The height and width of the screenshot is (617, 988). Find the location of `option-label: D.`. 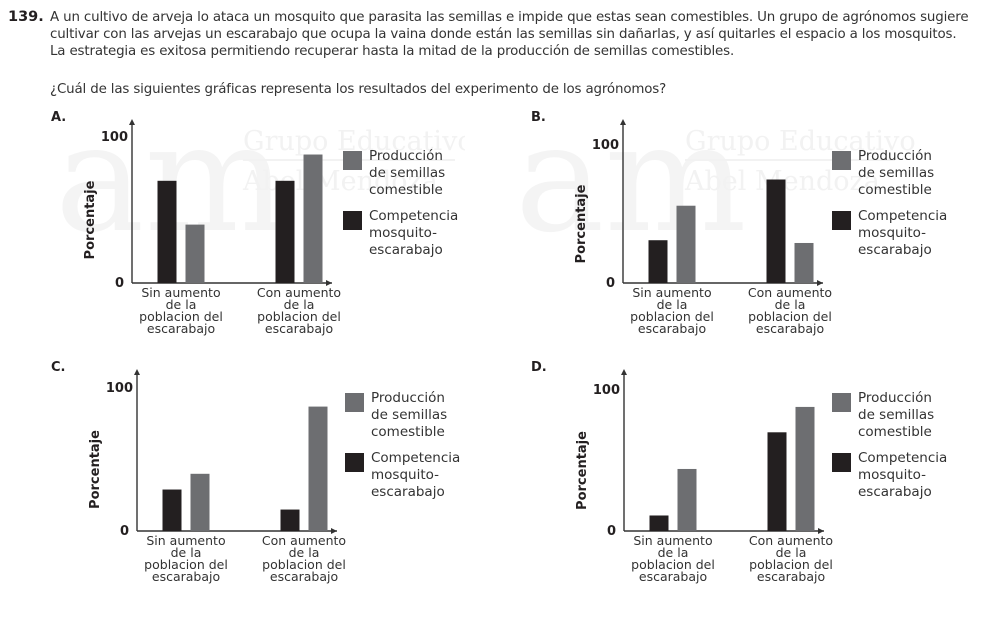

option-label: D. is located at coordinates (539, 367).